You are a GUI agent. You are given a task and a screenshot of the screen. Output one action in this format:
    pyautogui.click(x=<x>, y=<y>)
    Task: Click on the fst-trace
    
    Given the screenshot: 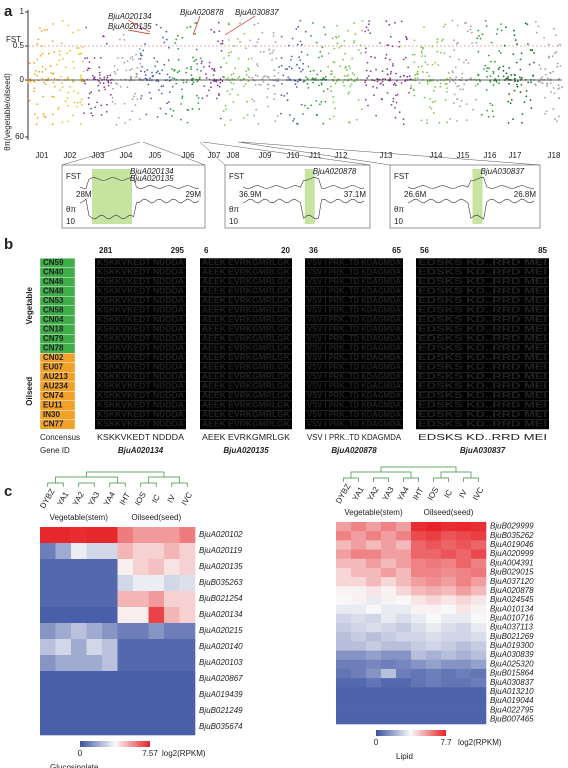 What is the action you would take?
    pyautogui.click(x=303, y=183)
    